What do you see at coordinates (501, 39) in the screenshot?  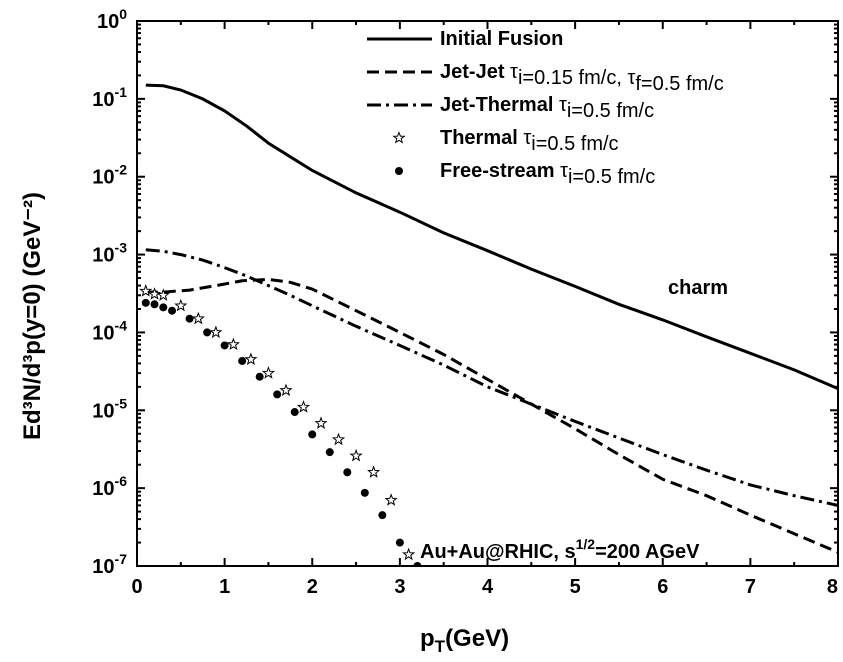 I see `legend-label: Initial Fusion` at bounding box center [501, 39].